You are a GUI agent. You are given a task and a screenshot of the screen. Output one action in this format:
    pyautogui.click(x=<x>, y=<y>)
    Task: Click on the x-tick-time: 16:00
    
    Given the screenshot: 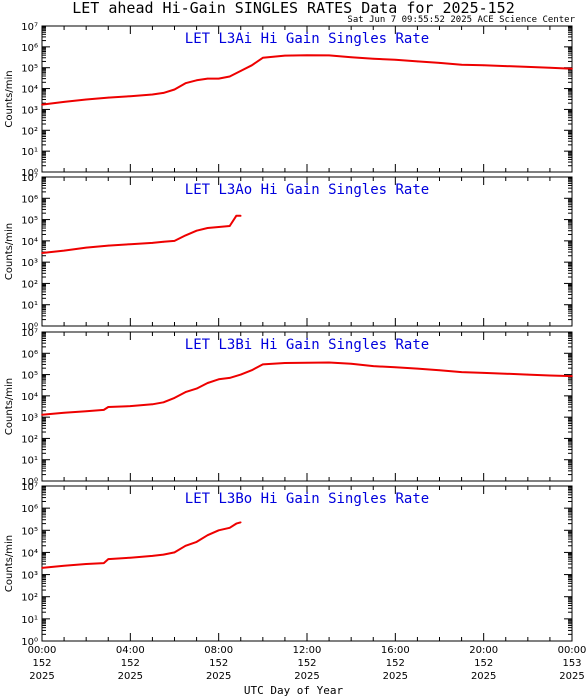 What is the action you would take?
    pyautogui.click(x=395, y=650)
    